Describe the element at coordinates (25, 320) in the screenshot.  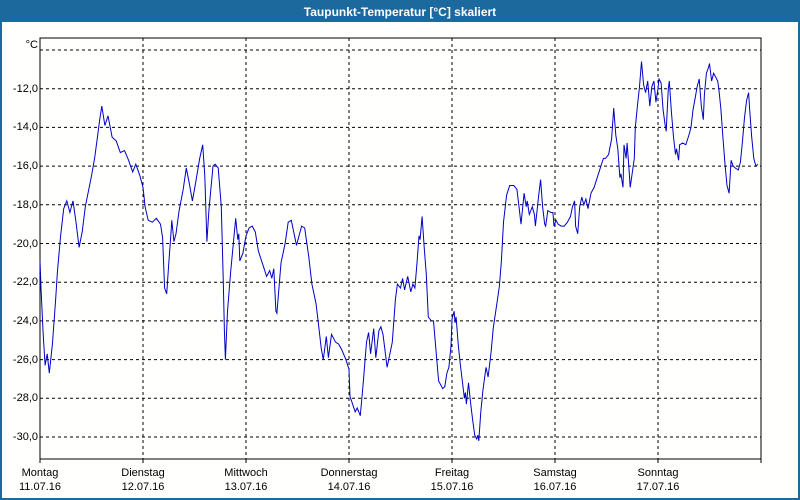
I see `y-axis-tick-label: -24,0` at that location.